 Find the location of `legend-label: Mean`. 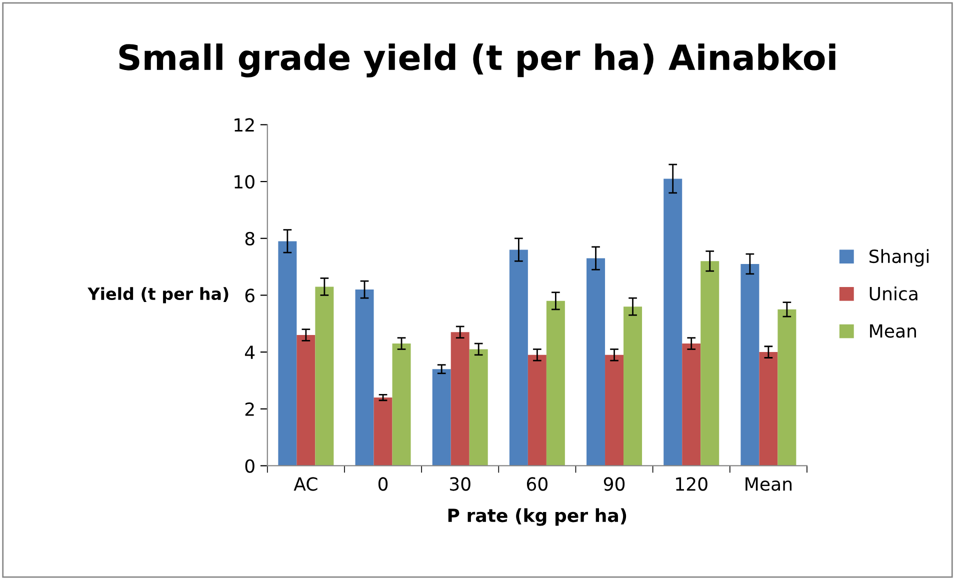

legend-label: Mean is located at coordinates (893, 331).